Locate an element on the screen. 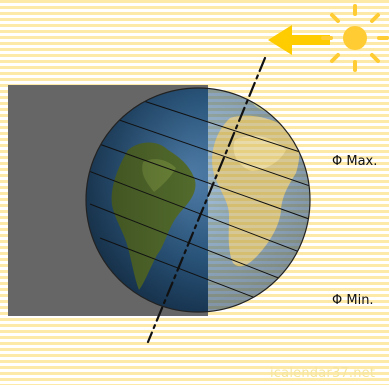 This screenshot has width=389, height=385. arrow-left-icon is located at coordinates (299, 40).